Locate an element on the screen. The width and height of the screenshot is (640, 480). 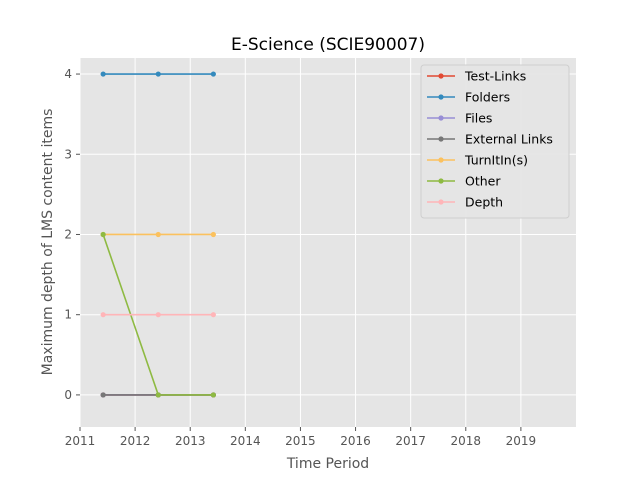
legend-item-files: Files is located at coordinates (459, 118).